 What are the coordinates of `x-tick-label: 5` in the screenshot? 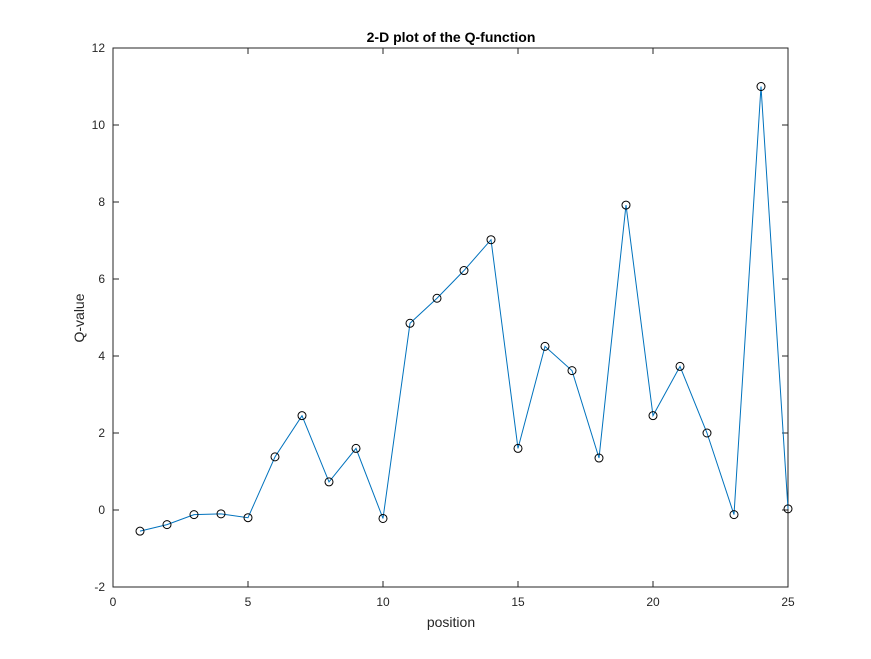 It's located at (248, 602).